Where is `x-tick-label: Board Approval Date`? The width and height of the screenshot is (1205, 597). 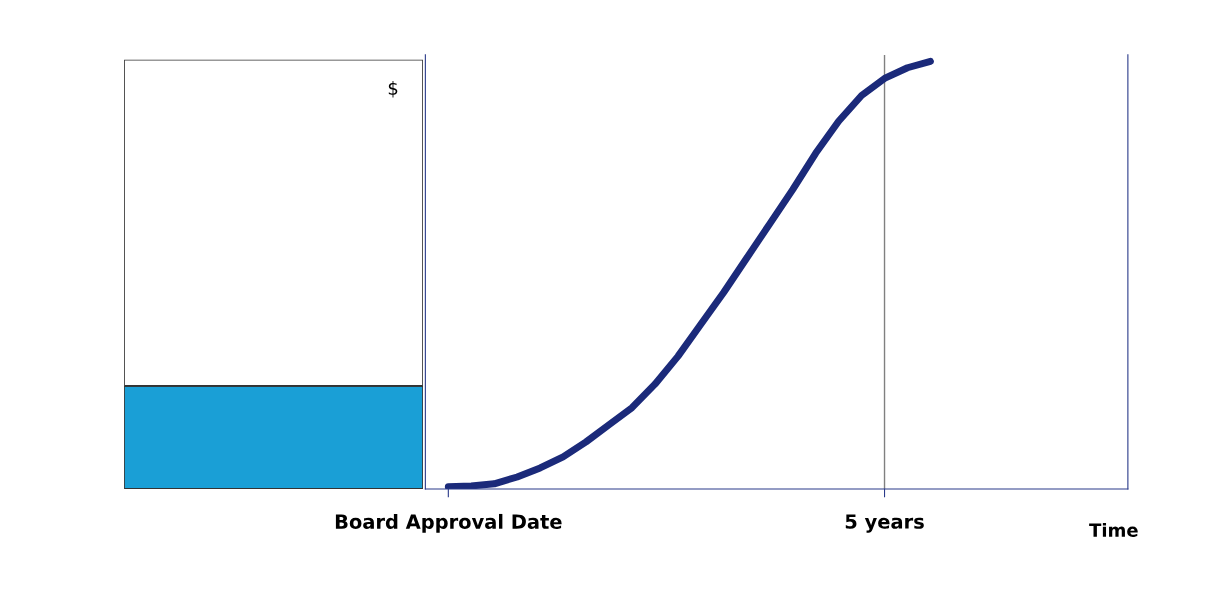 x-tick-label: Board Approval Date is located at coordinates (448, 523).